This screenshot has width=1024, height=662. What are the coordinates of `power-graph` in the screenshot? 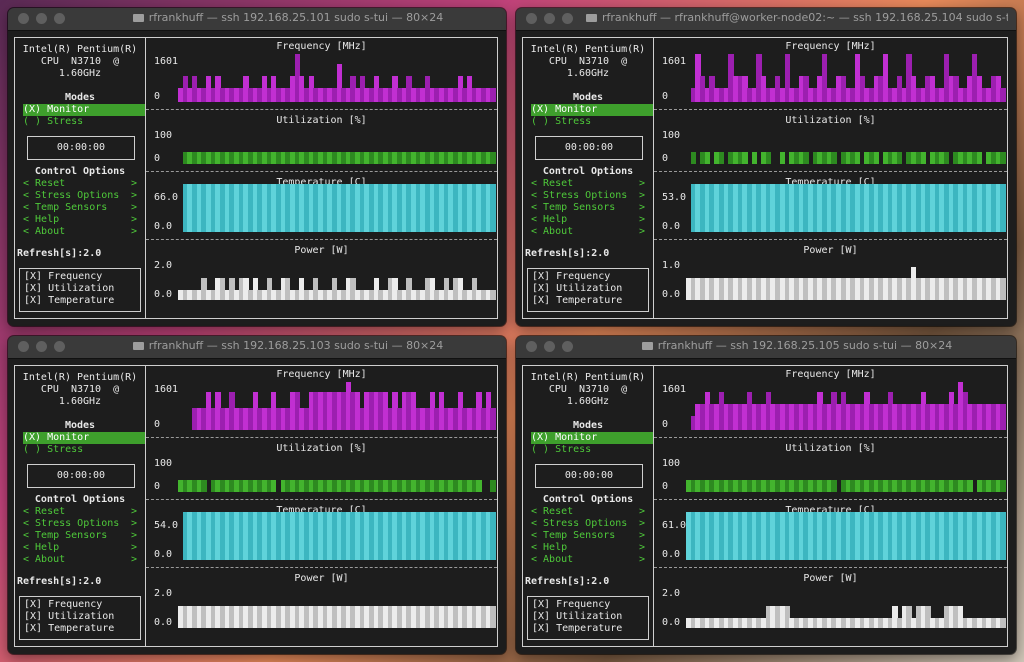 It's located at (846, 617).